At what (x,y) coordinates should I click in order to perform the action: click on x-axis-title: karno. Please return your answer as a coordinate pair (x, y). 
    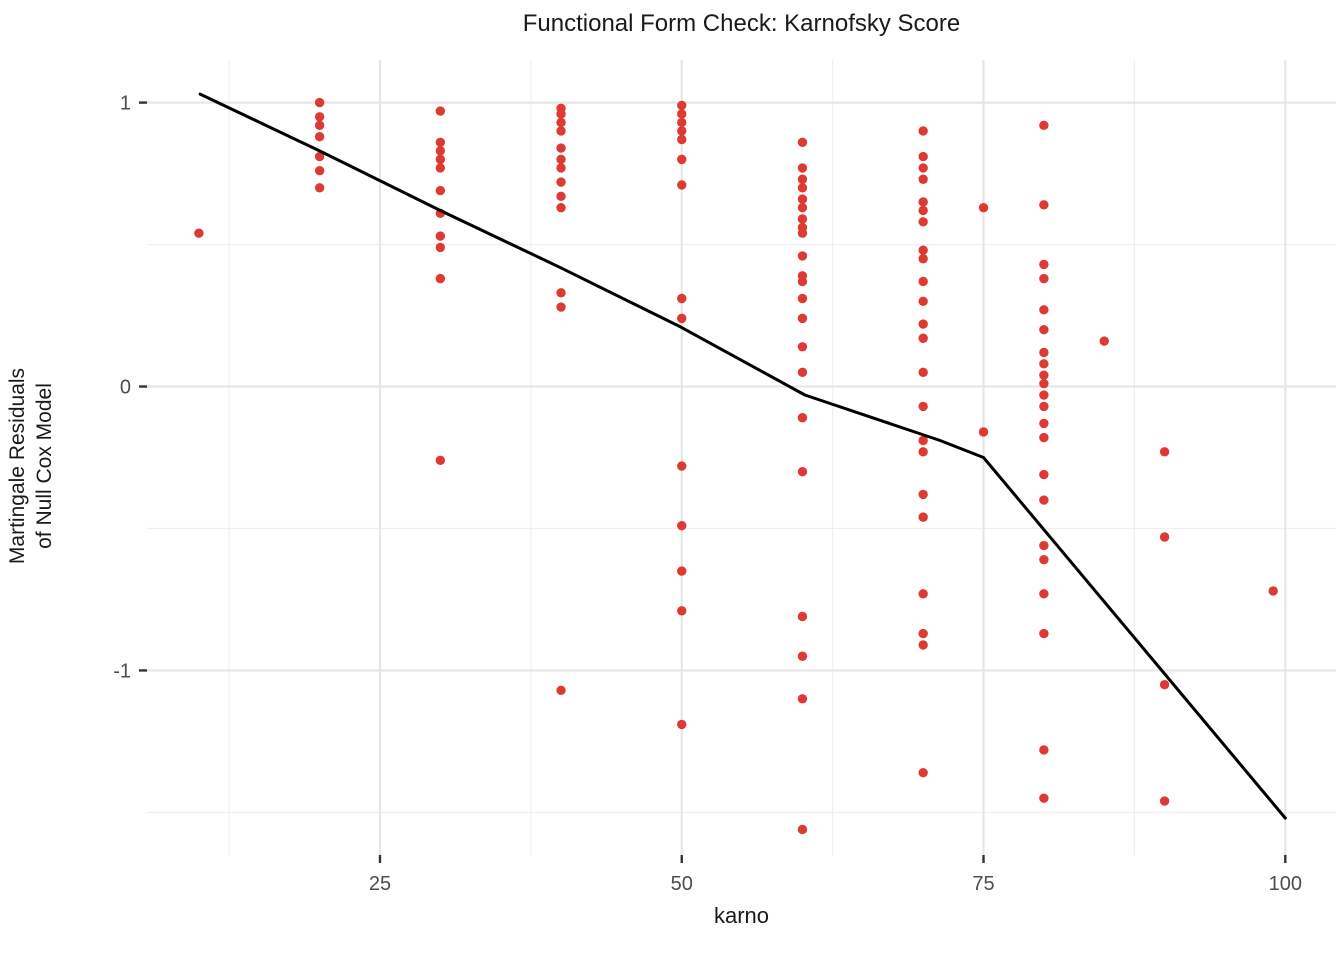
    Looking at the image, I should click on (741, 915).